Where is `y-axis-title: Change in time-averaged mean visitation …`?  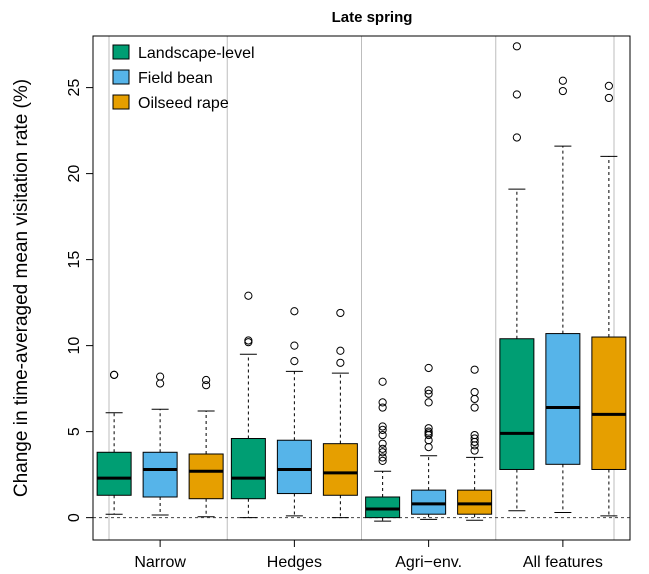 y-axis-title: Change in time-averaged mean visitation … is located at coordinates (21, 288).